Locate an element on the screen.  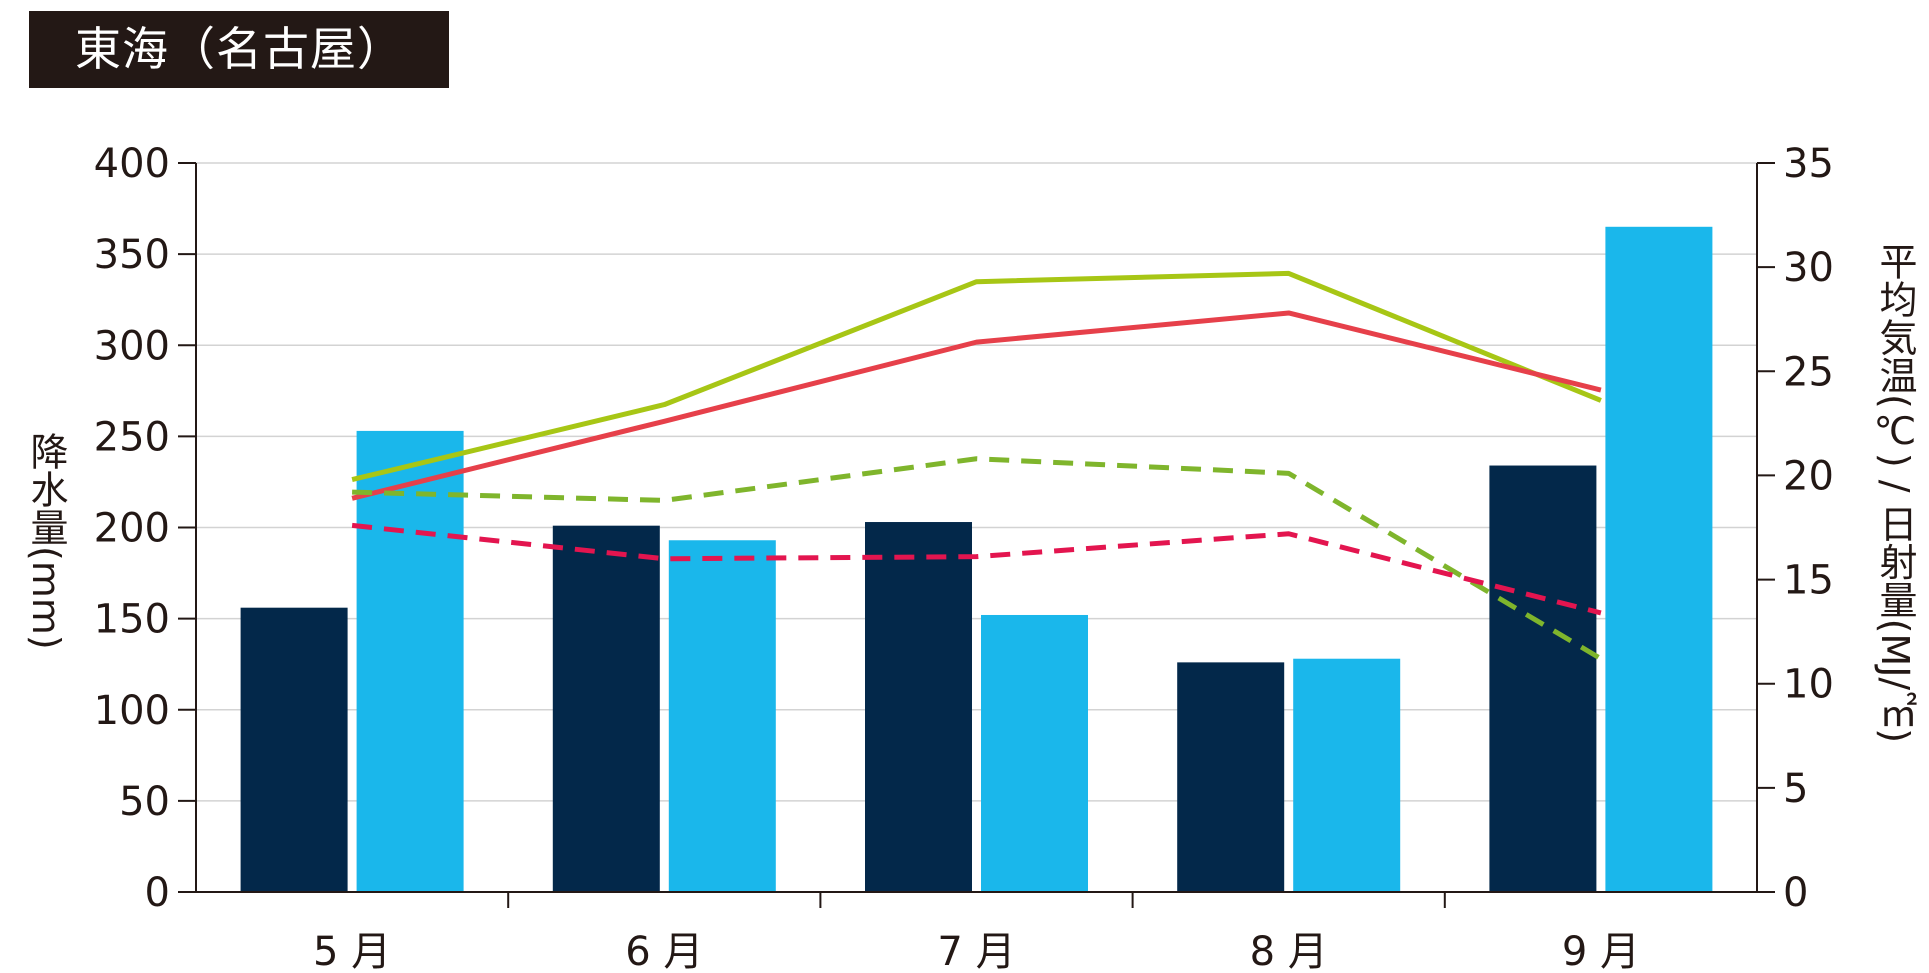
right-tick-label: 30 is located at coordinates (1808, 268).